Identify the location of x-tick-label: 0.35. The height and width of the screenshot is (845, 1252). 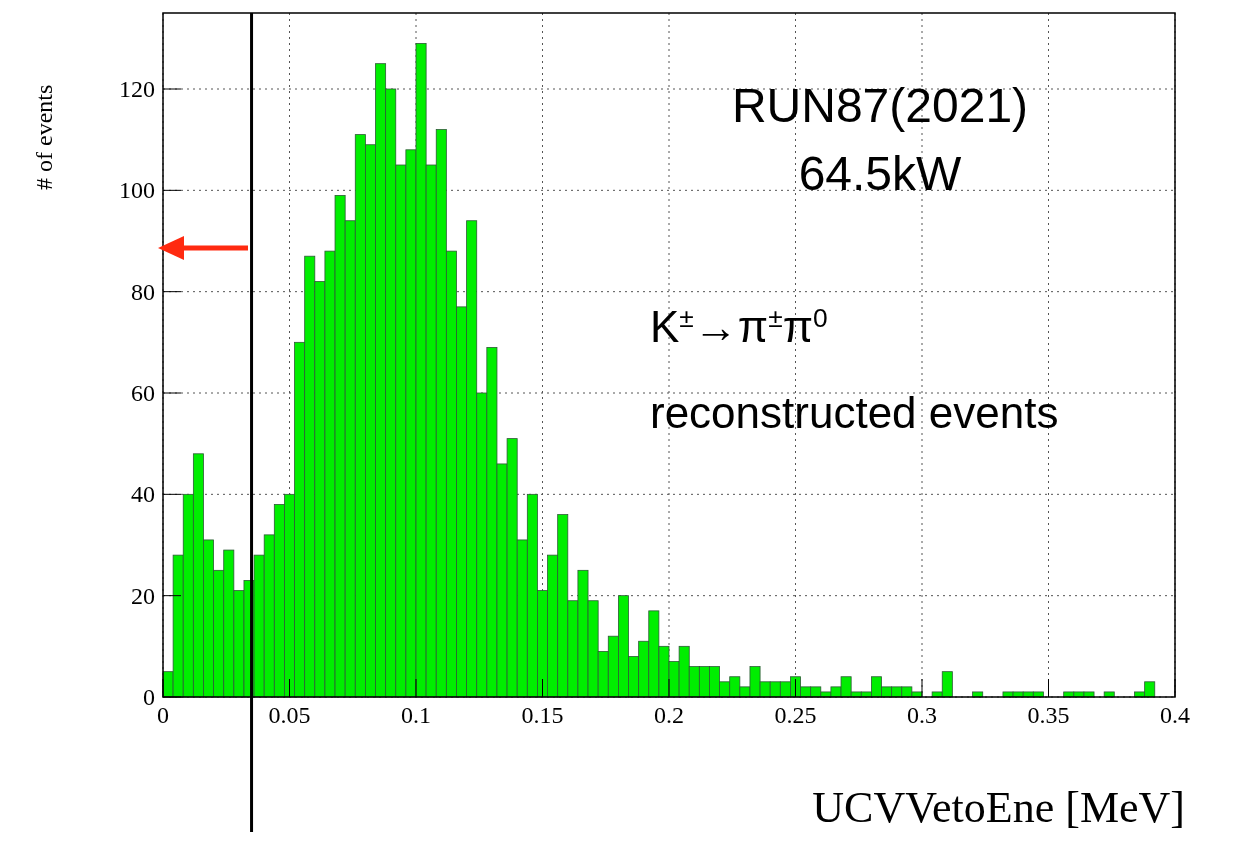
(1048, 715).